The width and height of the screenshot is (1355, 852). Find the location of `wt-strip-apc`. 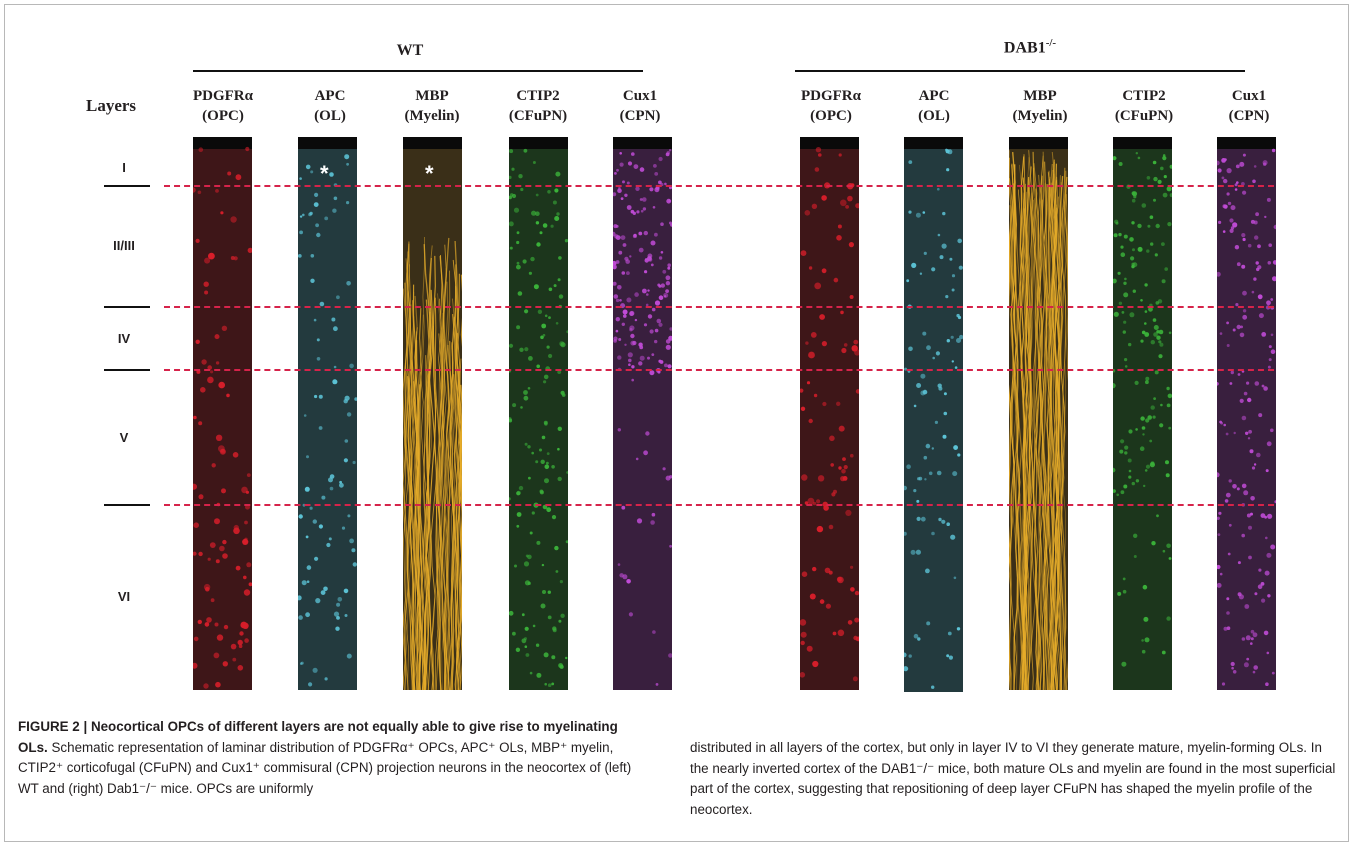

wt-strip-apc is located at coordinates (327, 413).